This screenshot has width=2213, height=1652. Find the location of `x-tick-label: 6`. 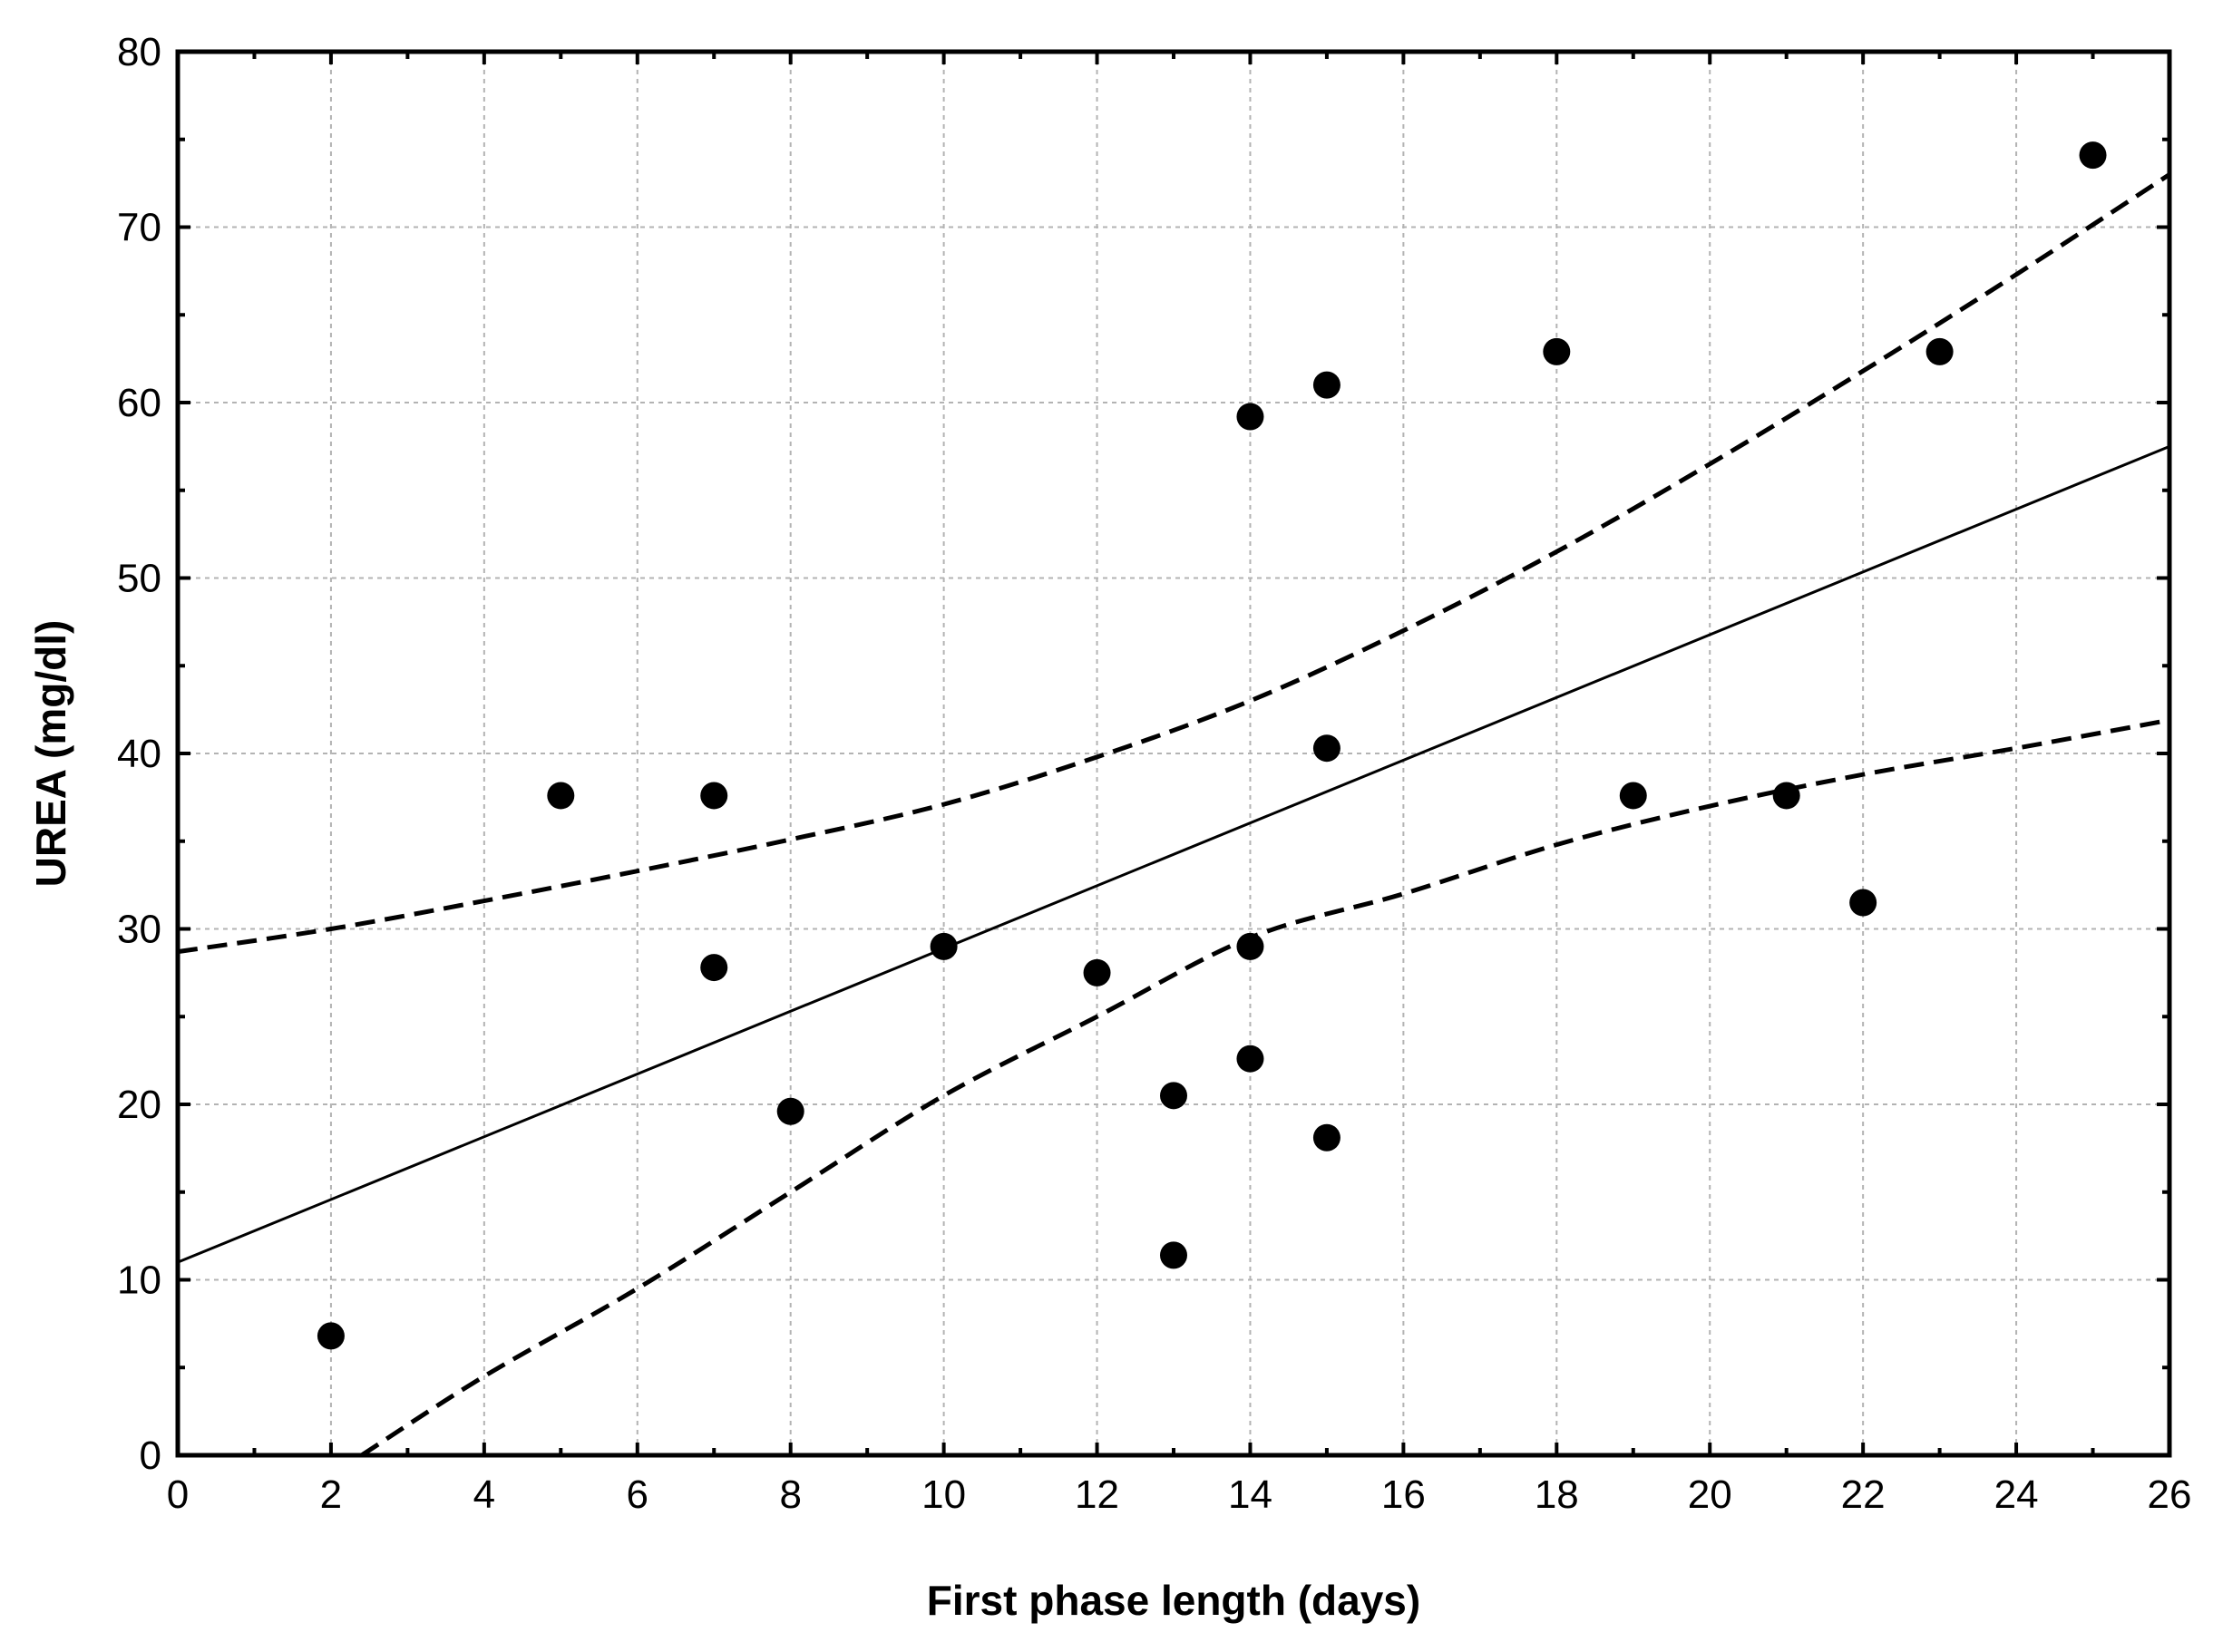

x-tick-label: 6 is located at coordinates (638, 1494).